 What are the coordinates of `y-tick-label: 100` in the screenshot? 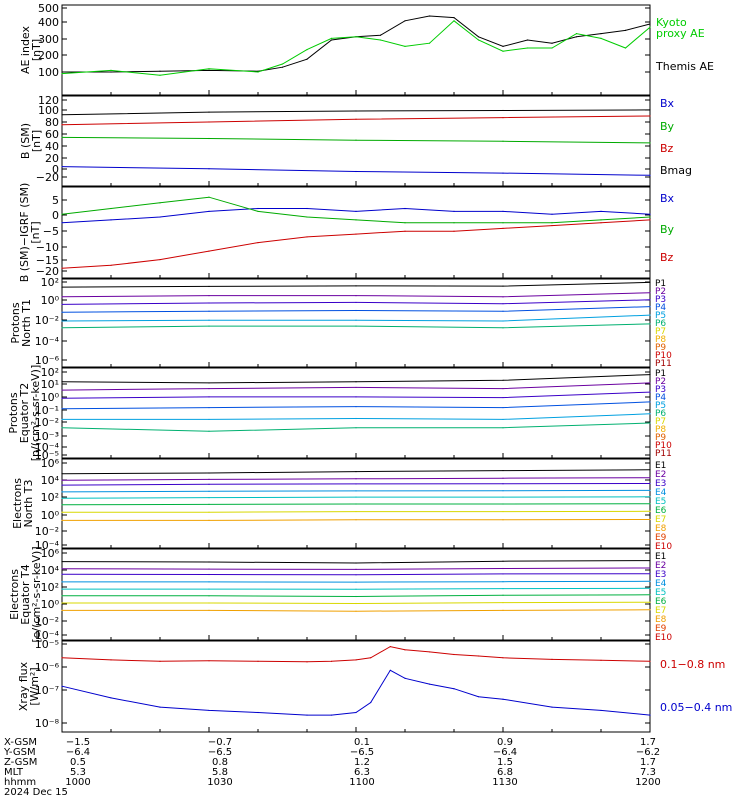 It's located at (48, 72).